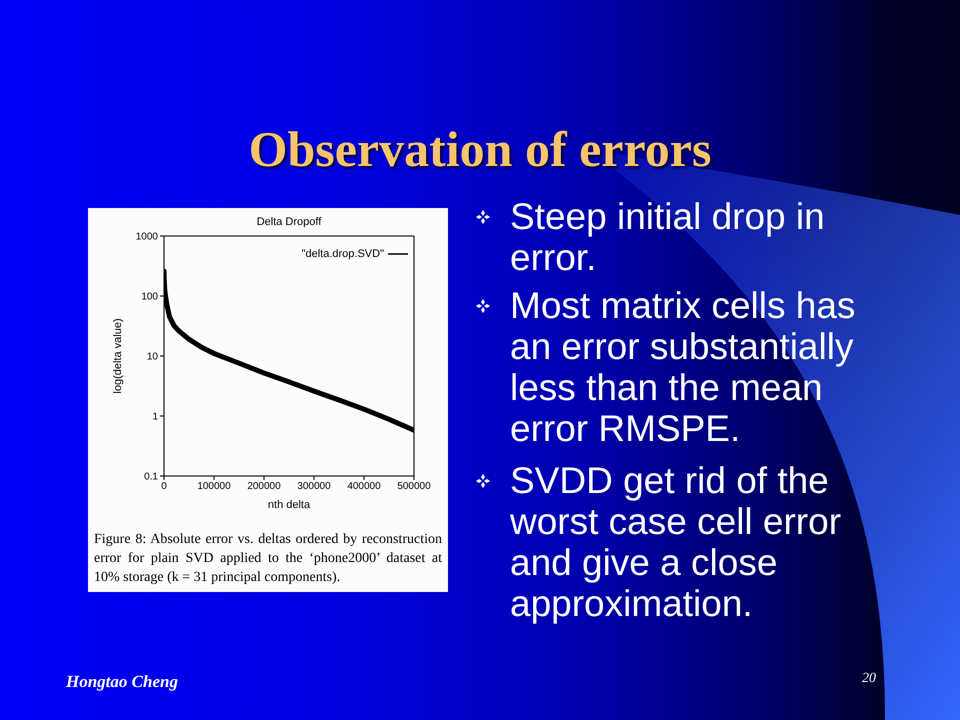 The width and height of the screenshot is (960, 720). I want to click on x-tick-label: 200000, so click(264, 486).